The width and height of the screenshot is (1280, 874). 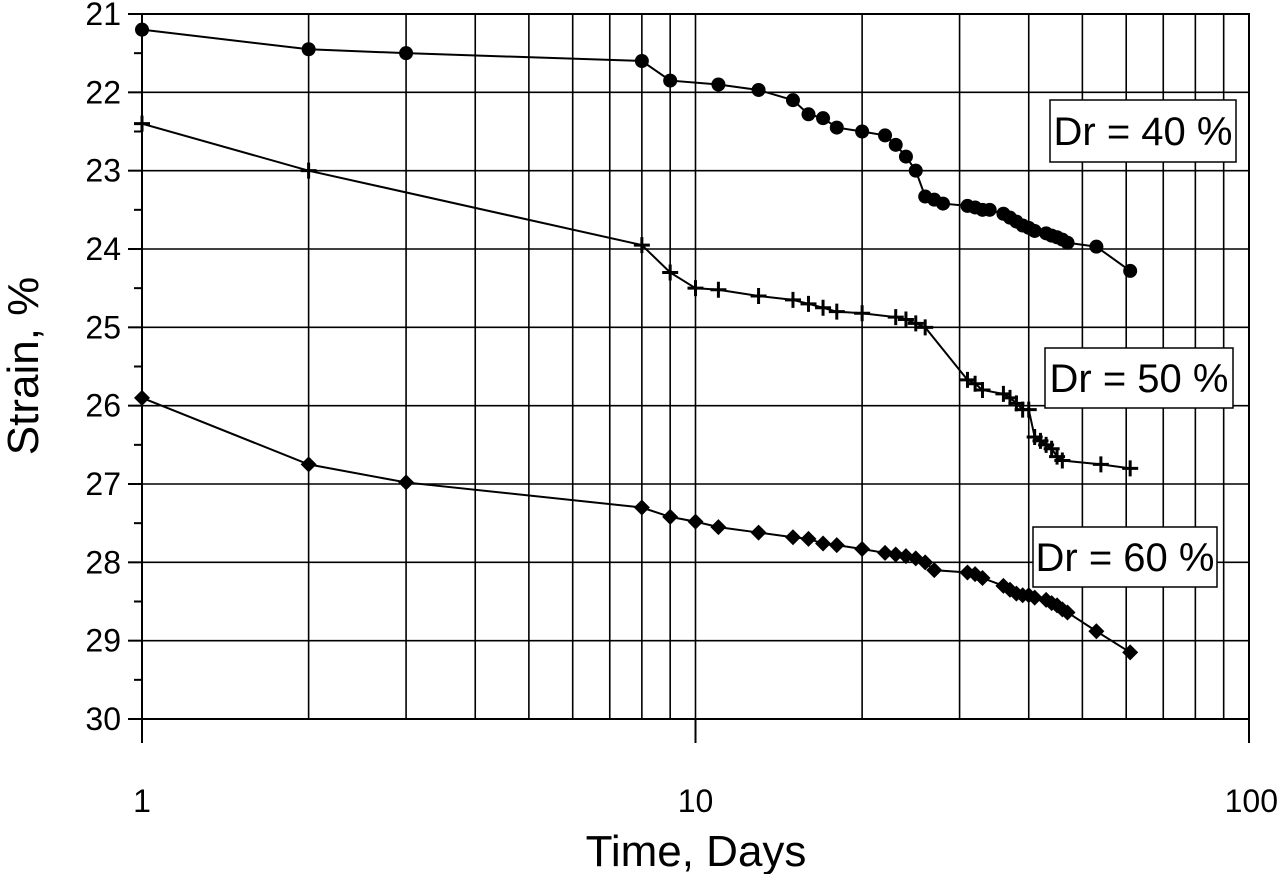 I want to click on series-label-box: Dr = 40 %, so click(x=1143, y=131).